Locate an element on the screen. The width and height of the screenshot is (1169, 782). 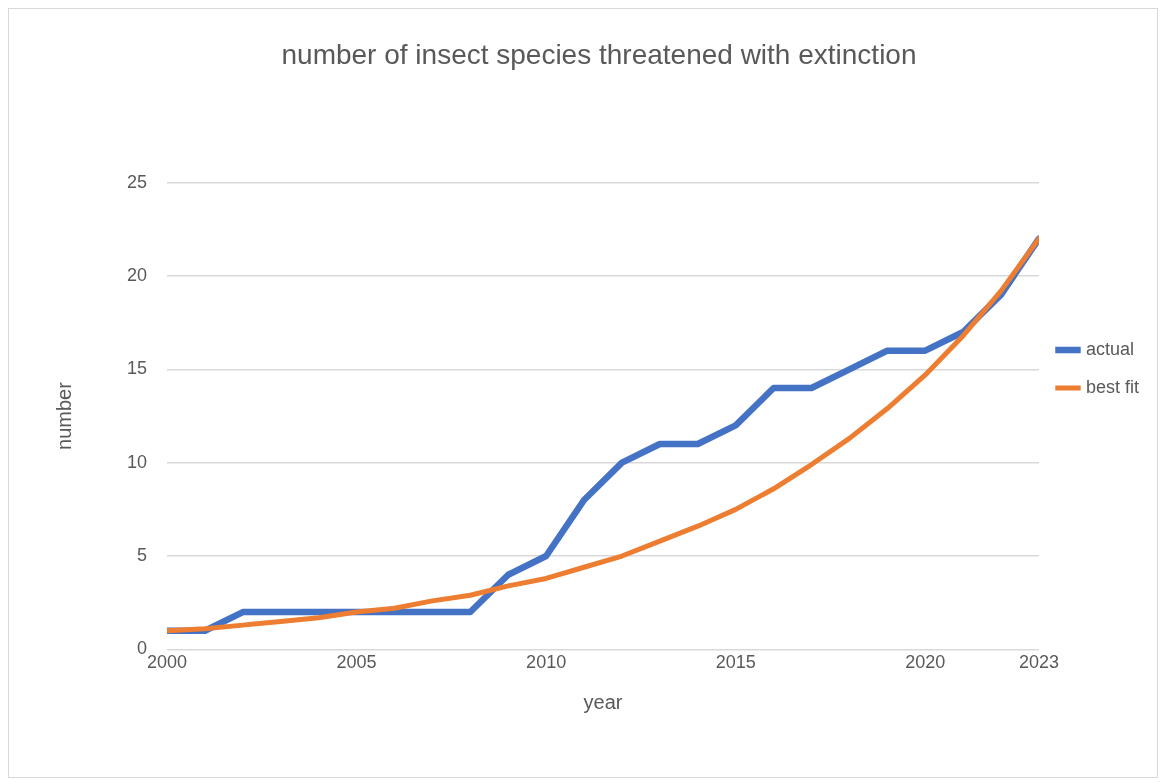
x-tick-label: 2020 is located at coordinates (925, 662).